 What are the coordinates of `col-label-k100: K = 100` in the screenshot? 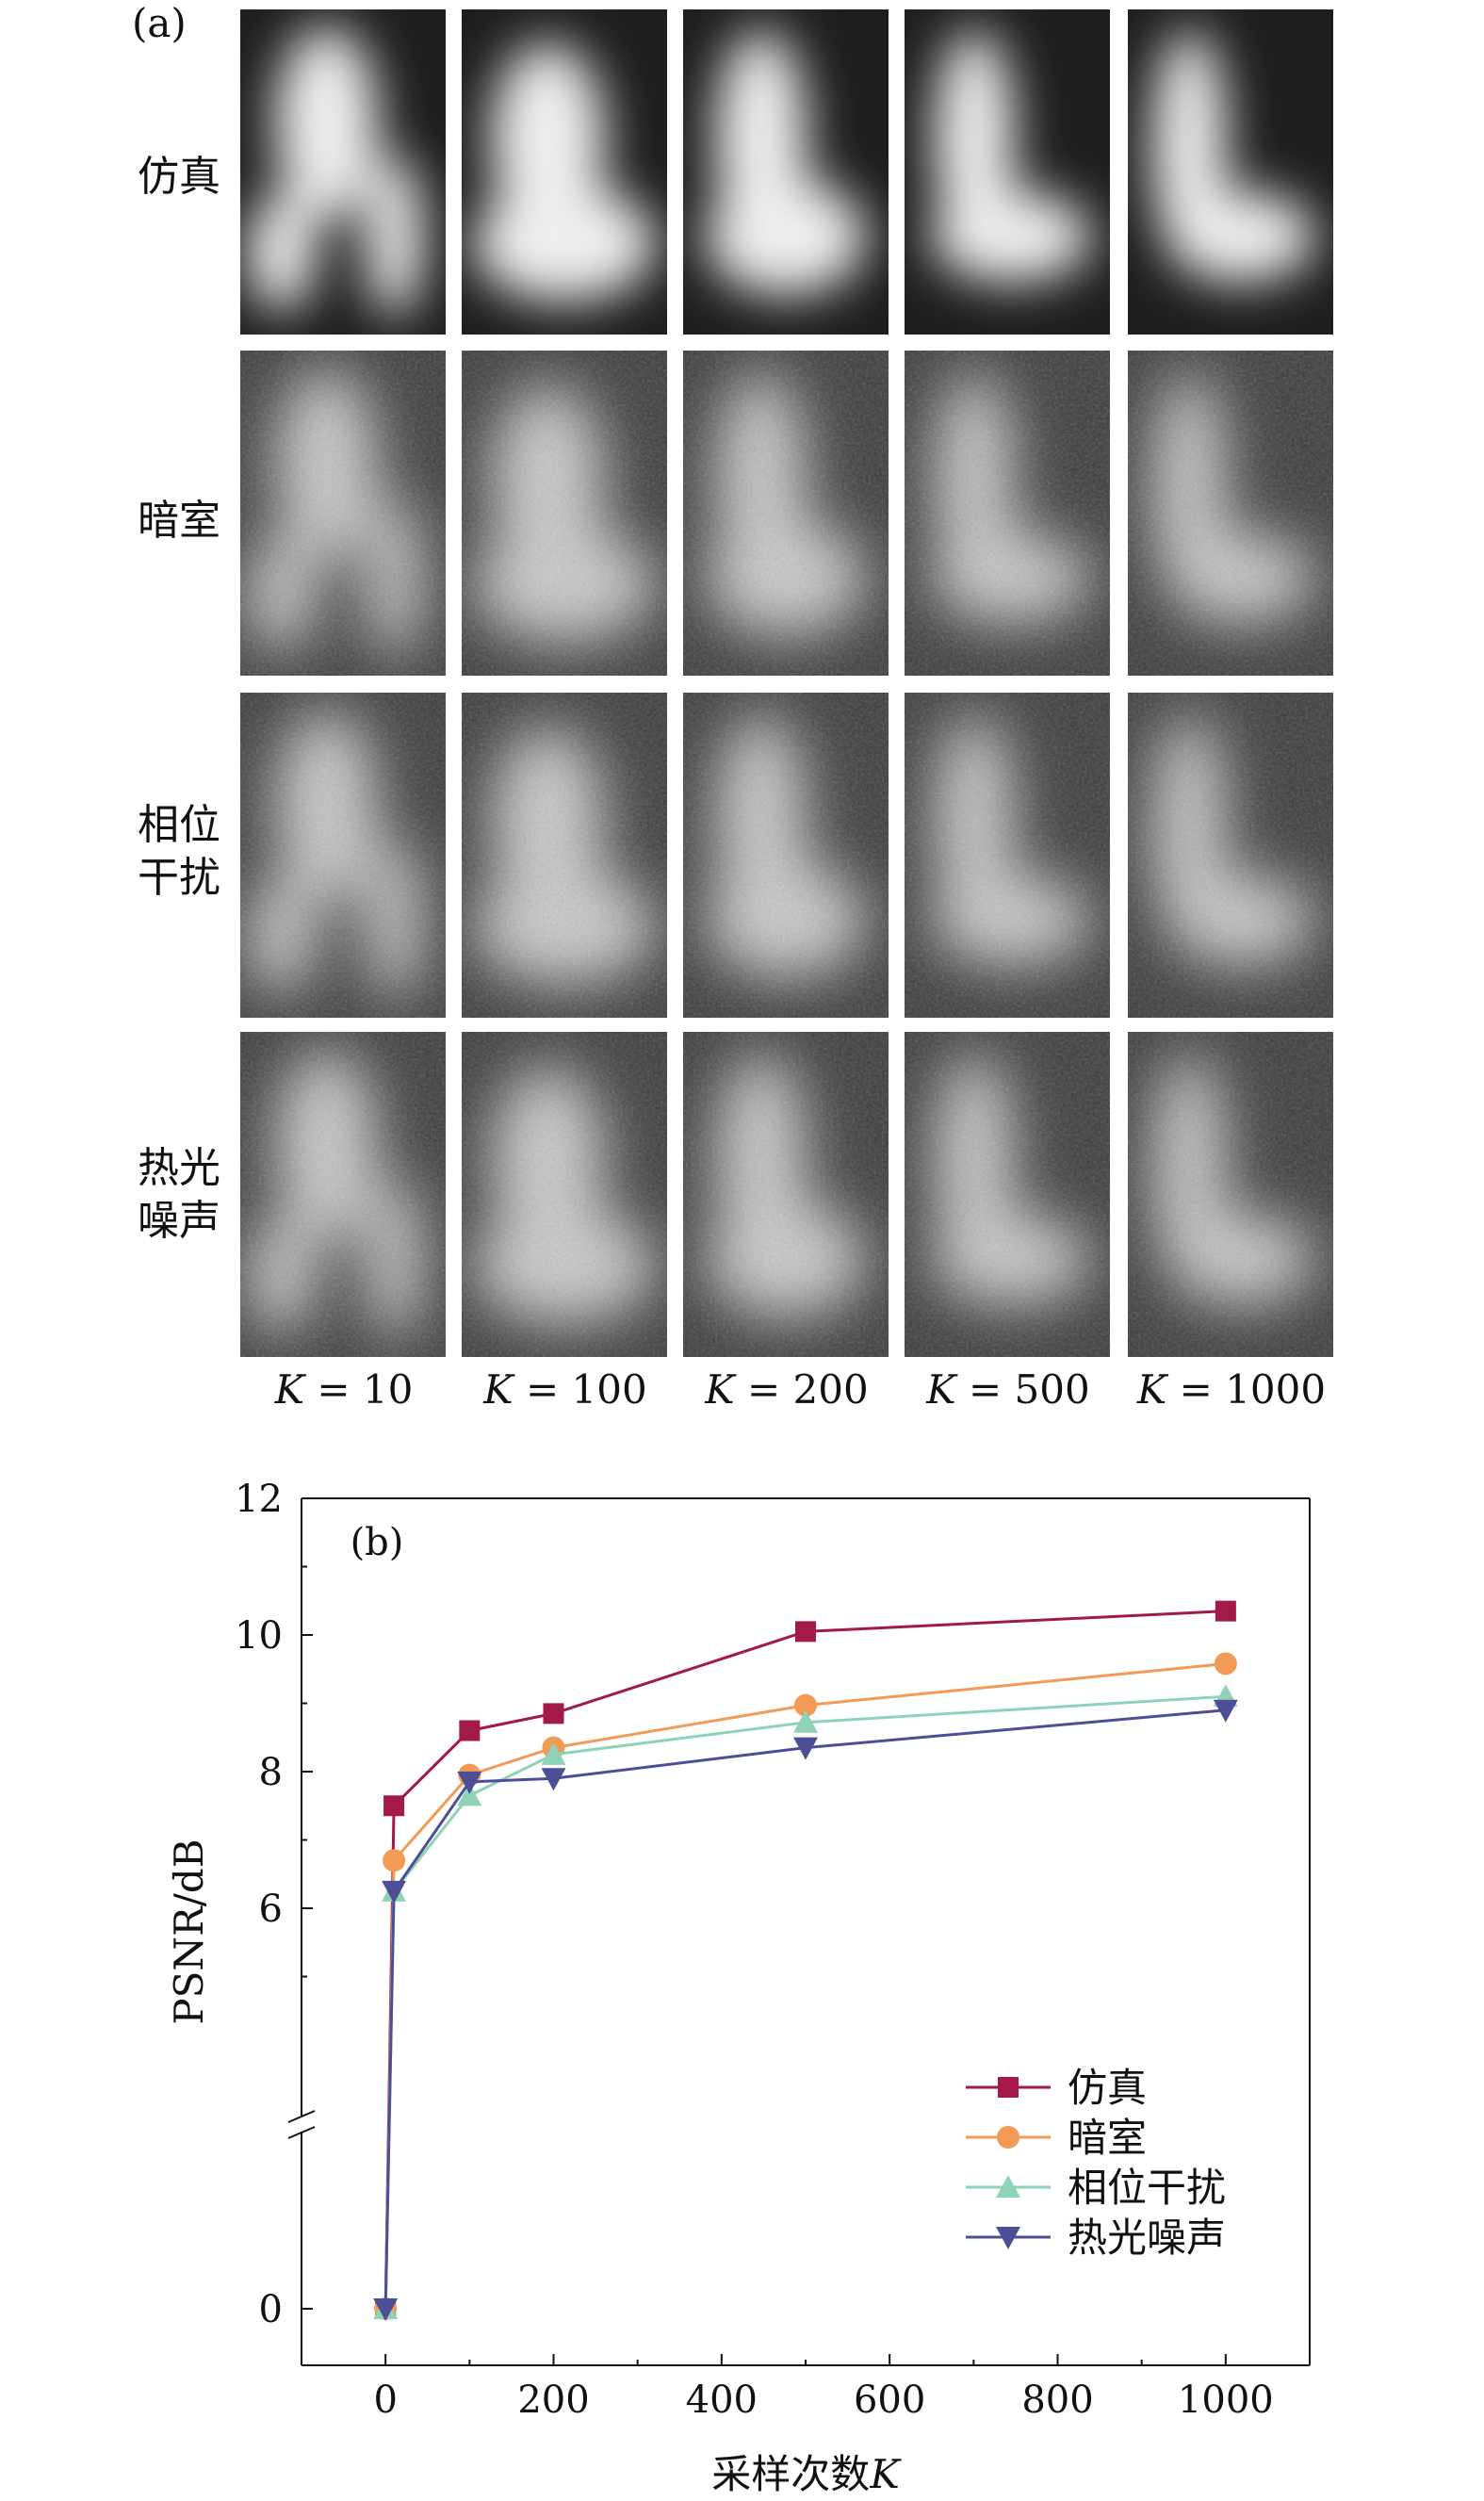 It's located at (565, 1389).